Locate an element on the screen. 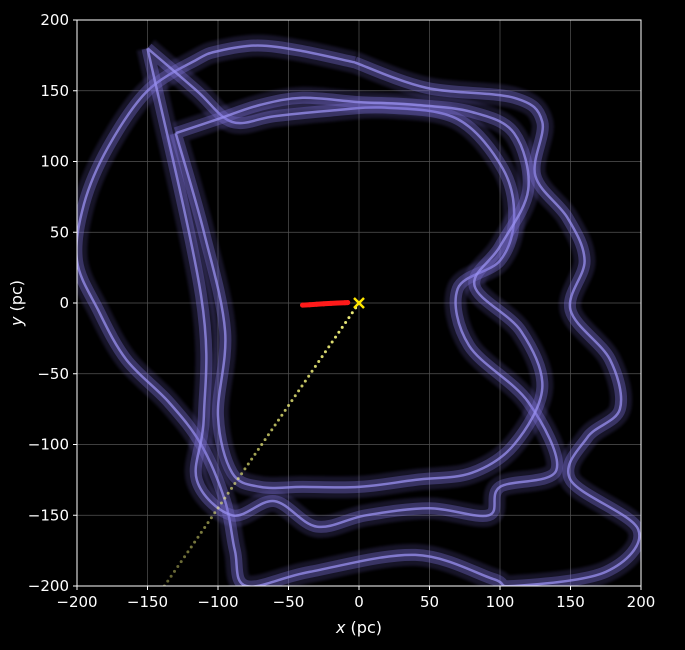 The height and width of the screenshot is (650, 685). red-track is located at coordinates (325, 304).